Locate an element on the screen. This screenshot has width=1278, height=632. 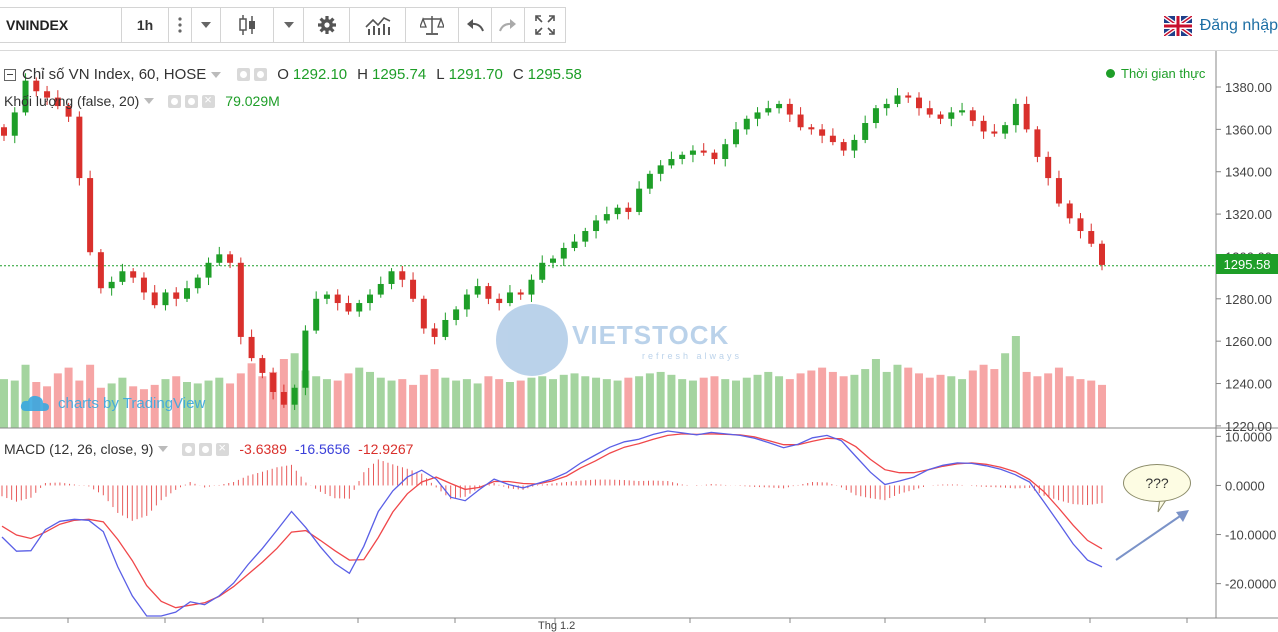
series-title: Chỉ số VN Index, 60, HOSE is located at coordinates (114, 74).